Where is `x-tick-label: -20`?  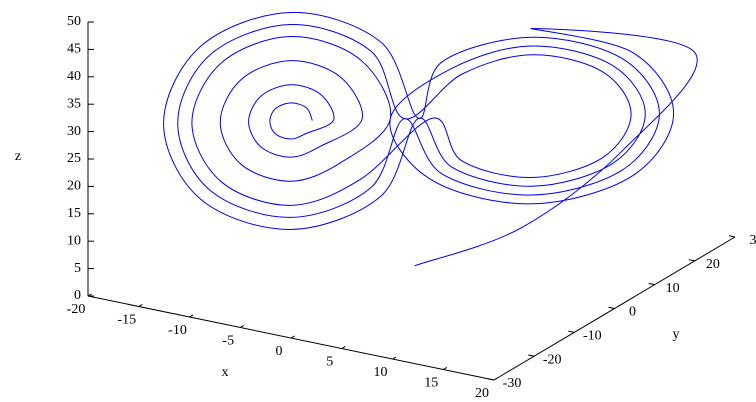 x-tick-label: -20 is located at coordinates (76, 309).